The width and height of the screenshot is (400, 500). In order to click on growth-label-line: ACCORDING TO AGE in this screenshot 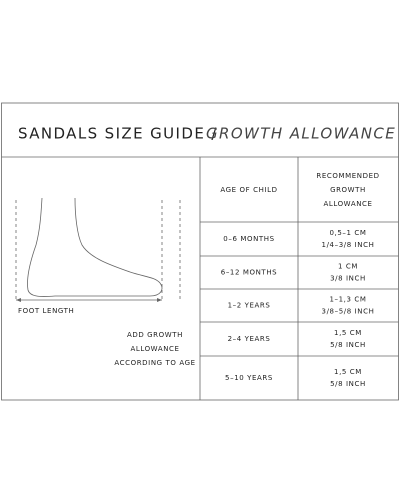, I will do `click(154, 363)`.